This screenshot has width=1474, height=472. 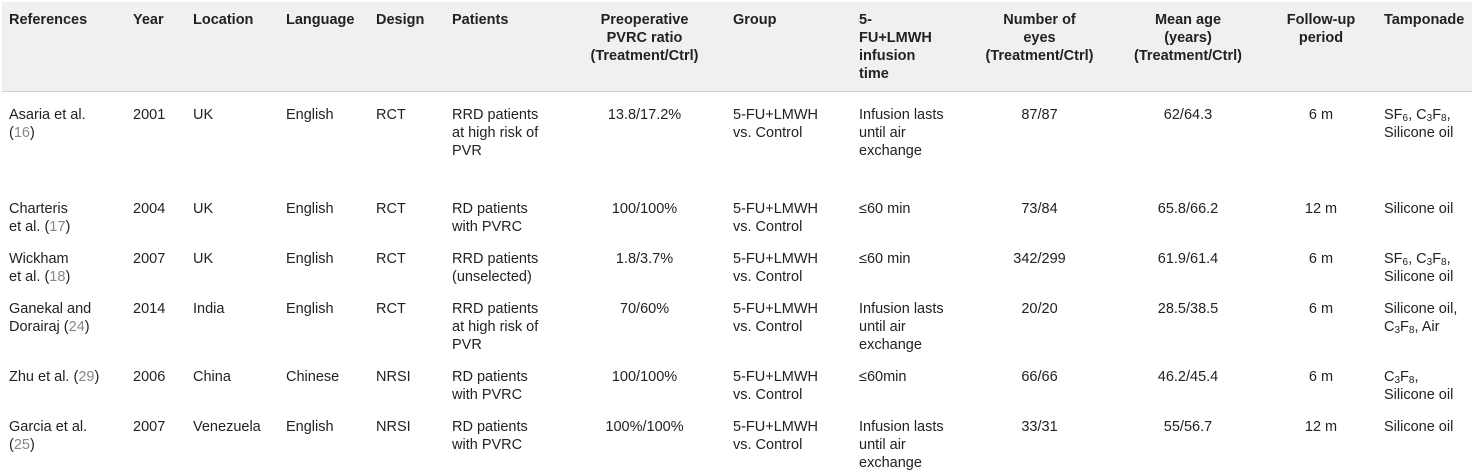 What do you see at coordinates (64, 47) in the screenshot?
I see `header-references: References` at bounding box center [64, 47].